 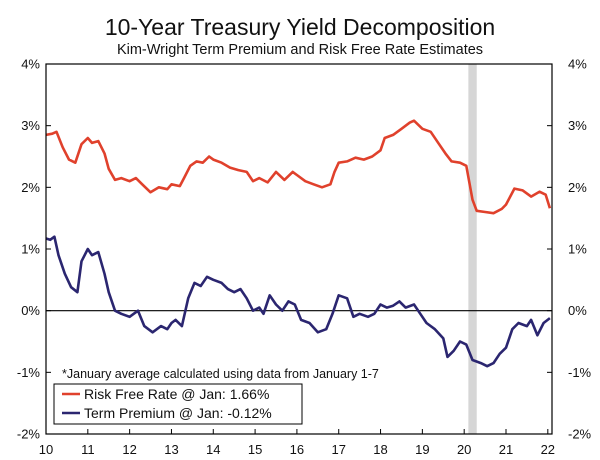 I want to click on x-axis-labels: 10 11 12 13 14 15 16 17 18 19 20 21 22, so click(x=297, y=449).